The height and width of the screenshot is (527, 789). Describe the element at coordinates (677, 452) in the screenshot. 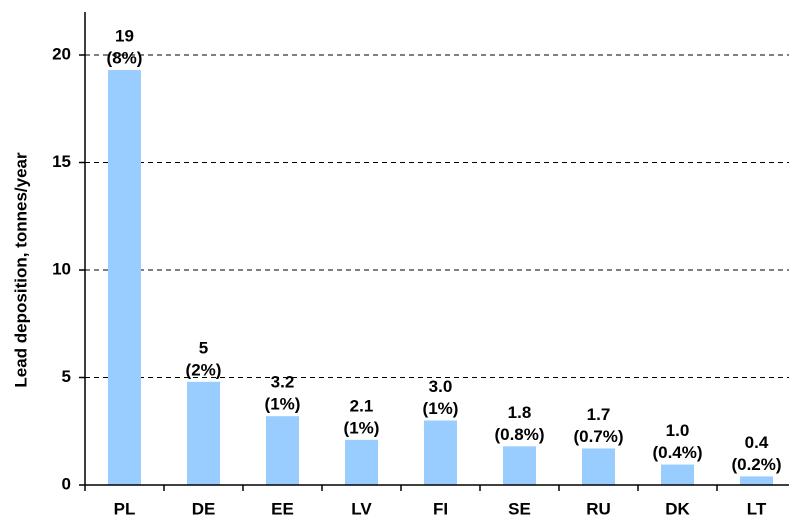

I see `share-label: (0.4%)` at that location.